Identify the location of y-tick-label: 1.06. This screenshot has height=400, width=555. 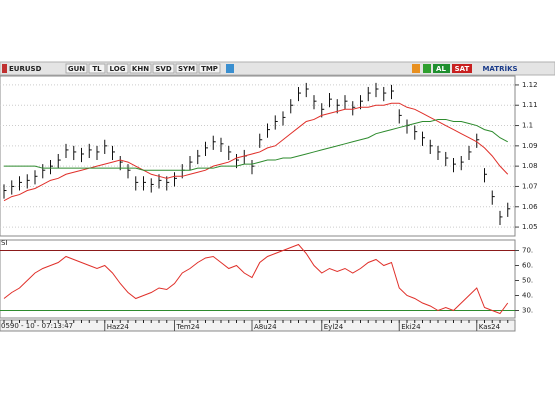
(530, 207).